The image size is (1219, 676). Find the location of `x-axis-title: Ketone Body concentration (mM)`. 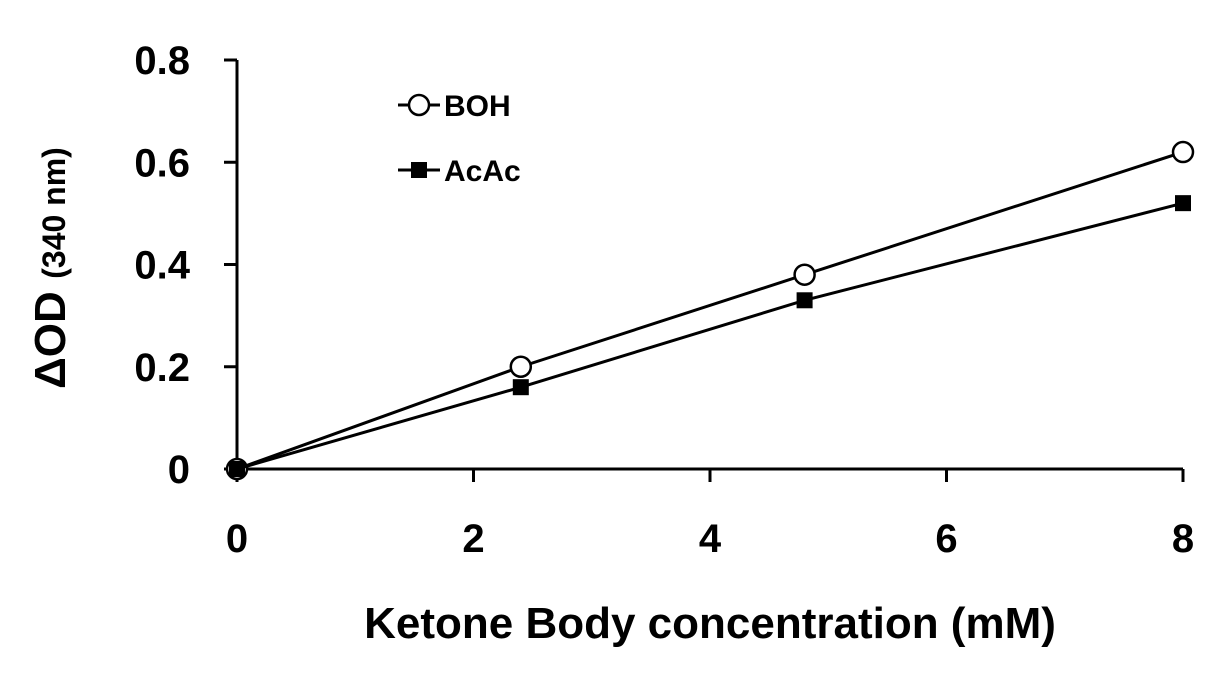

x-axis-title: Ketone Body concentration (mM) is located at coordinates (710, 623).